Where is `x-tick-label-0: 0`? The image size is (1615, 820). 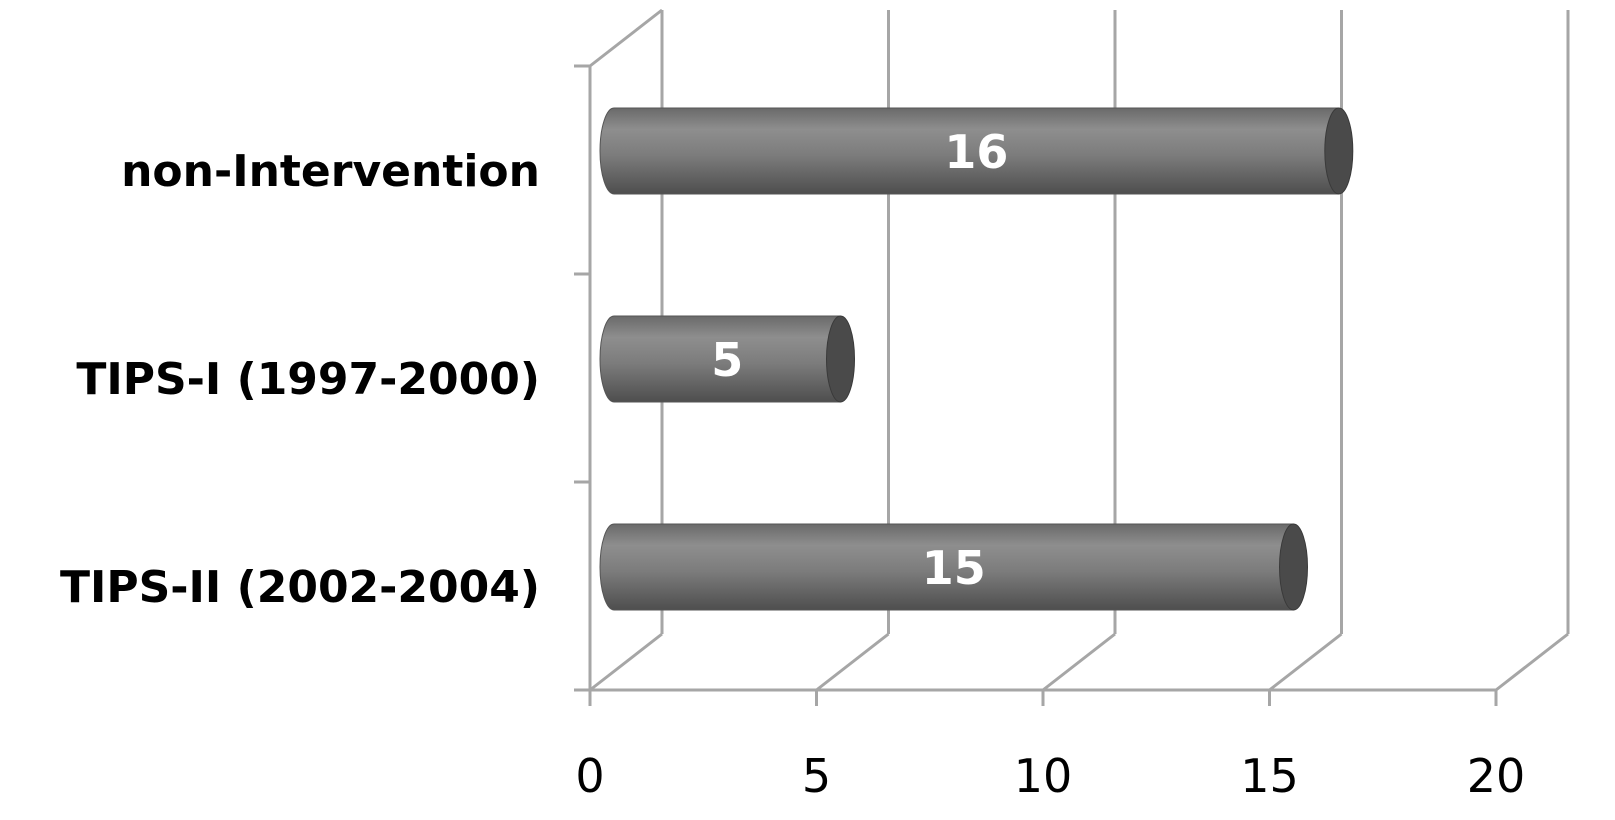 x-tick-label-0: 0 is located at coordinates (589, 776).